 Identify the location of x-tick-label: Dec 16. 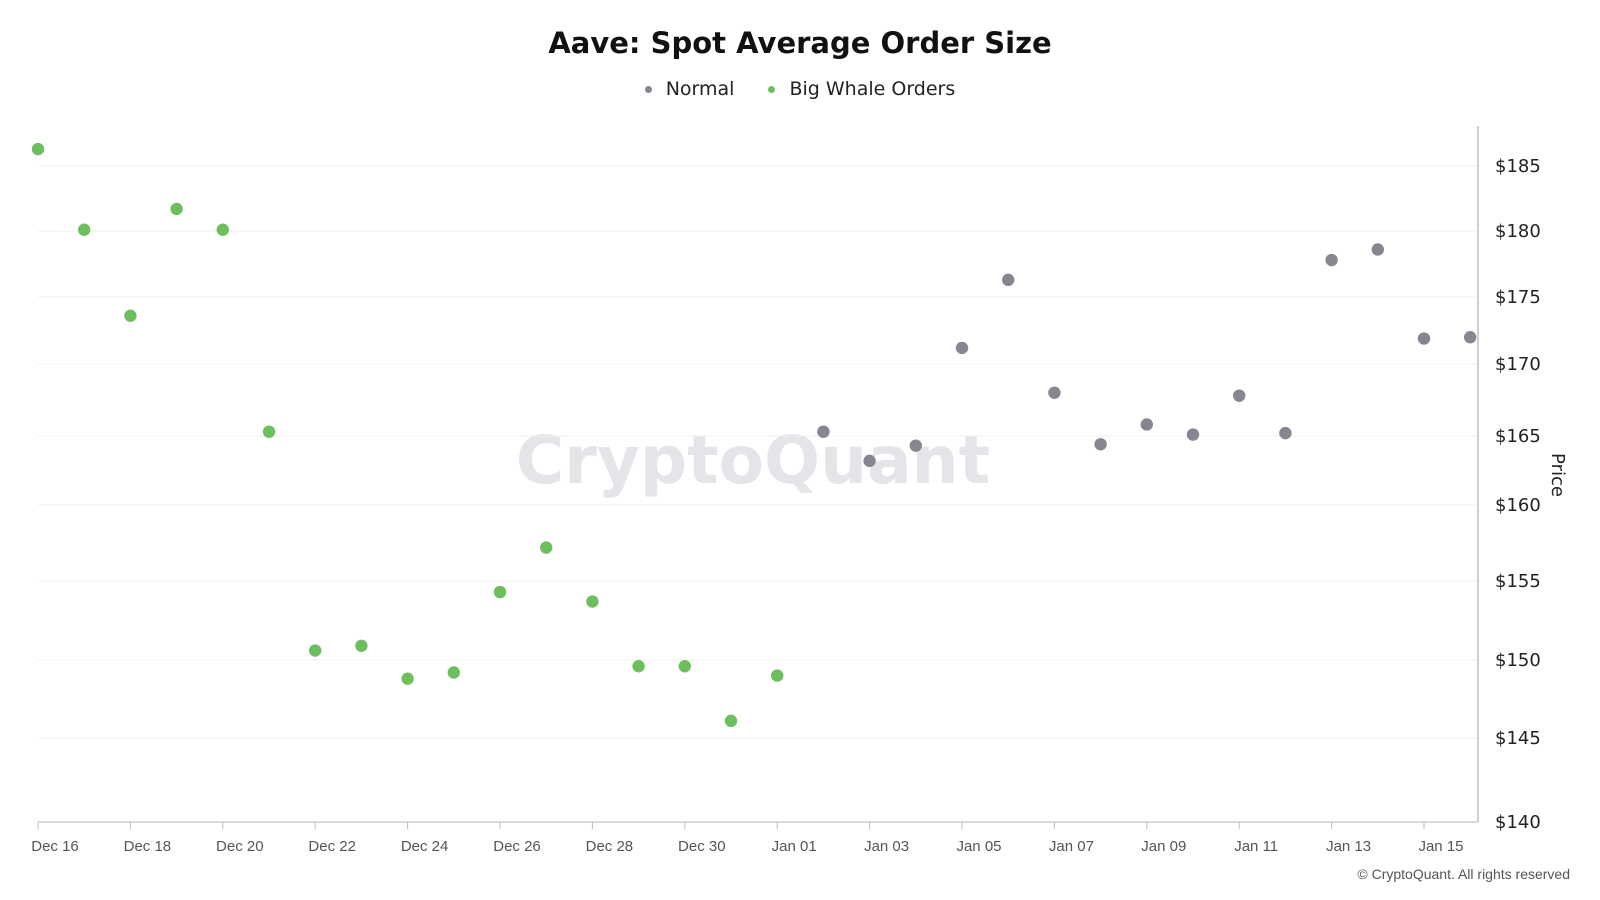
(55, 846).